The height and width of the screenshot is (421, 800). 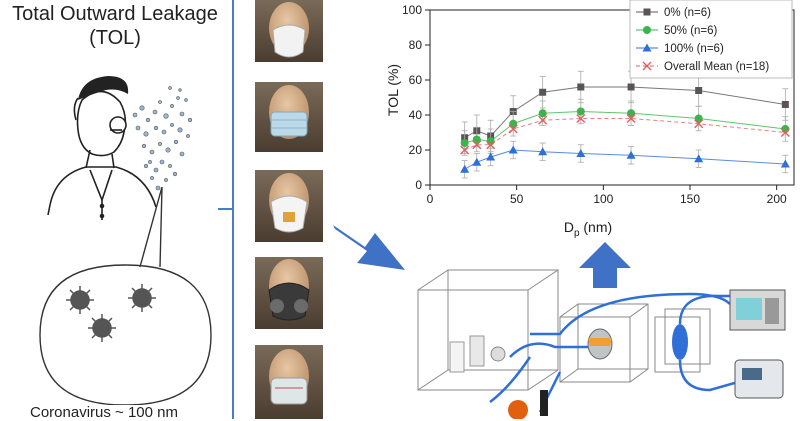 What do you see at coordinates (416, 115) in the screenshot?
I see `y-tick-label: 40` at bounding box center [416, 115].